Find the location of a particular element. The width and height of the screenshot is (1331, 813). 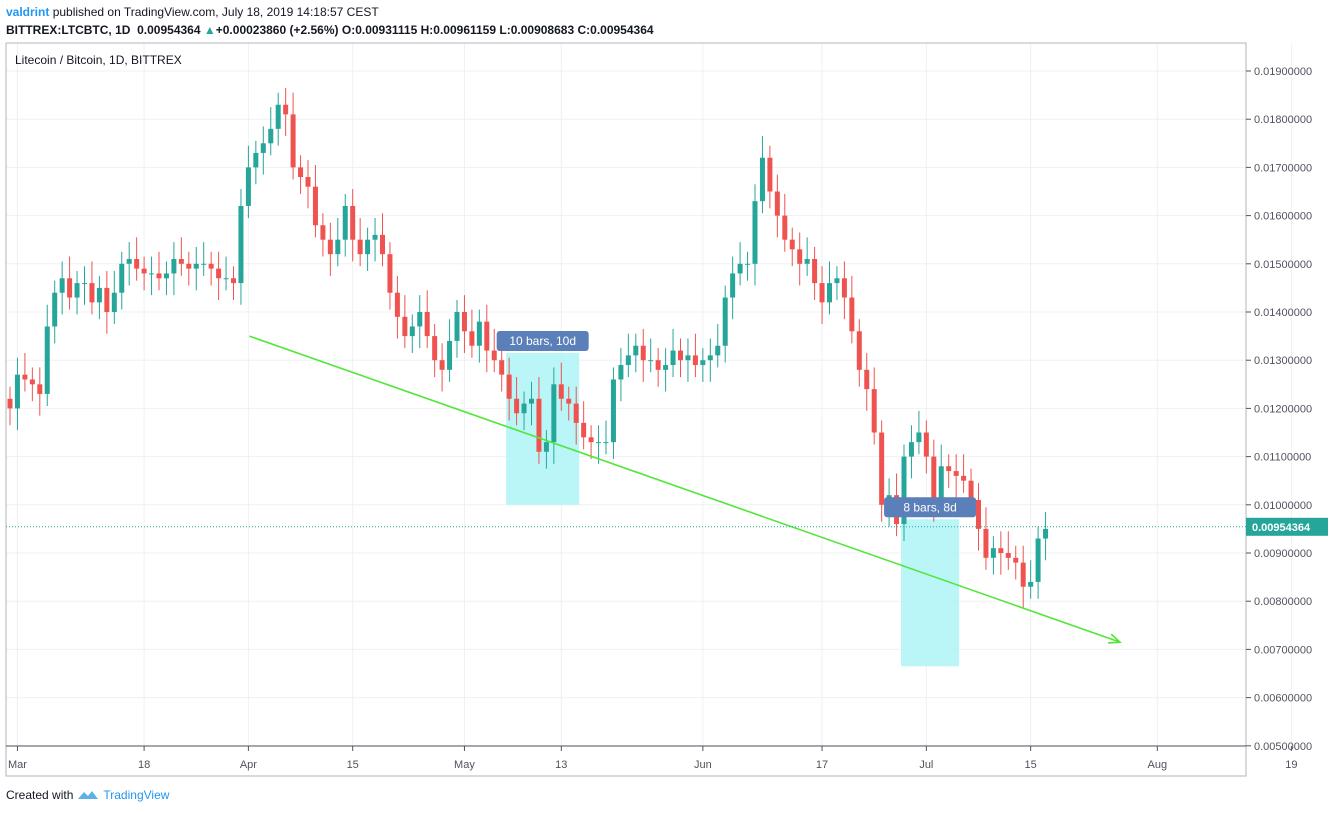

x-tick-label: Jun is located at coordinates (703, 765).